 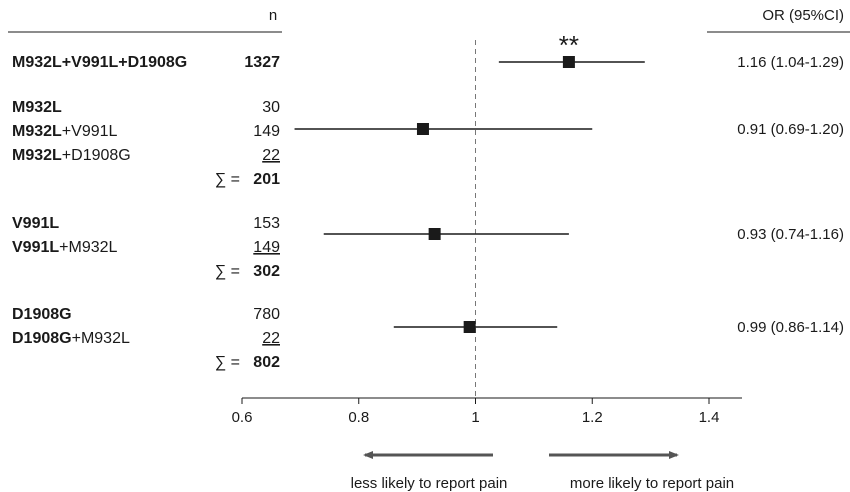 I want to click on row-label: M932L+V991L+D1908G, so click(x=99, y=62).